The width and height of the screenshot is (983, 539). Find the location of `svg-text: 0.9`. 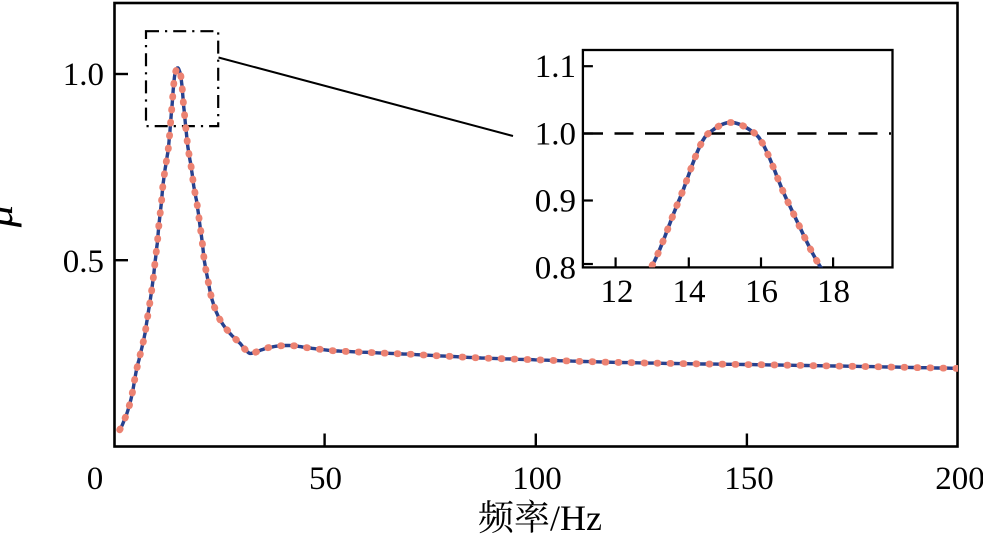

svg-text: 0.9 is located at coordinates (555, 202).